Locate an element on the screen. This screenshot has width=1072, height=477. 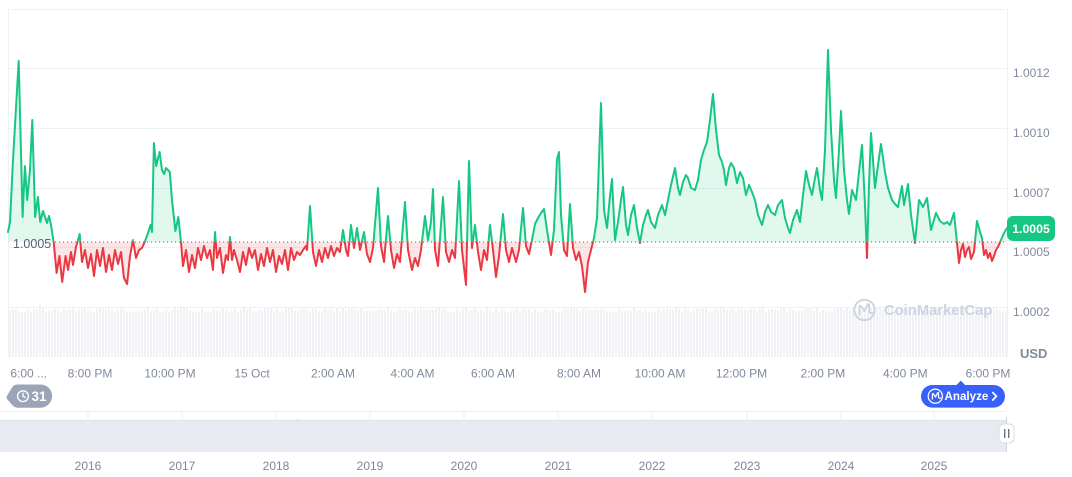
svg-text: Analyze is located at coordinates (967, 396).